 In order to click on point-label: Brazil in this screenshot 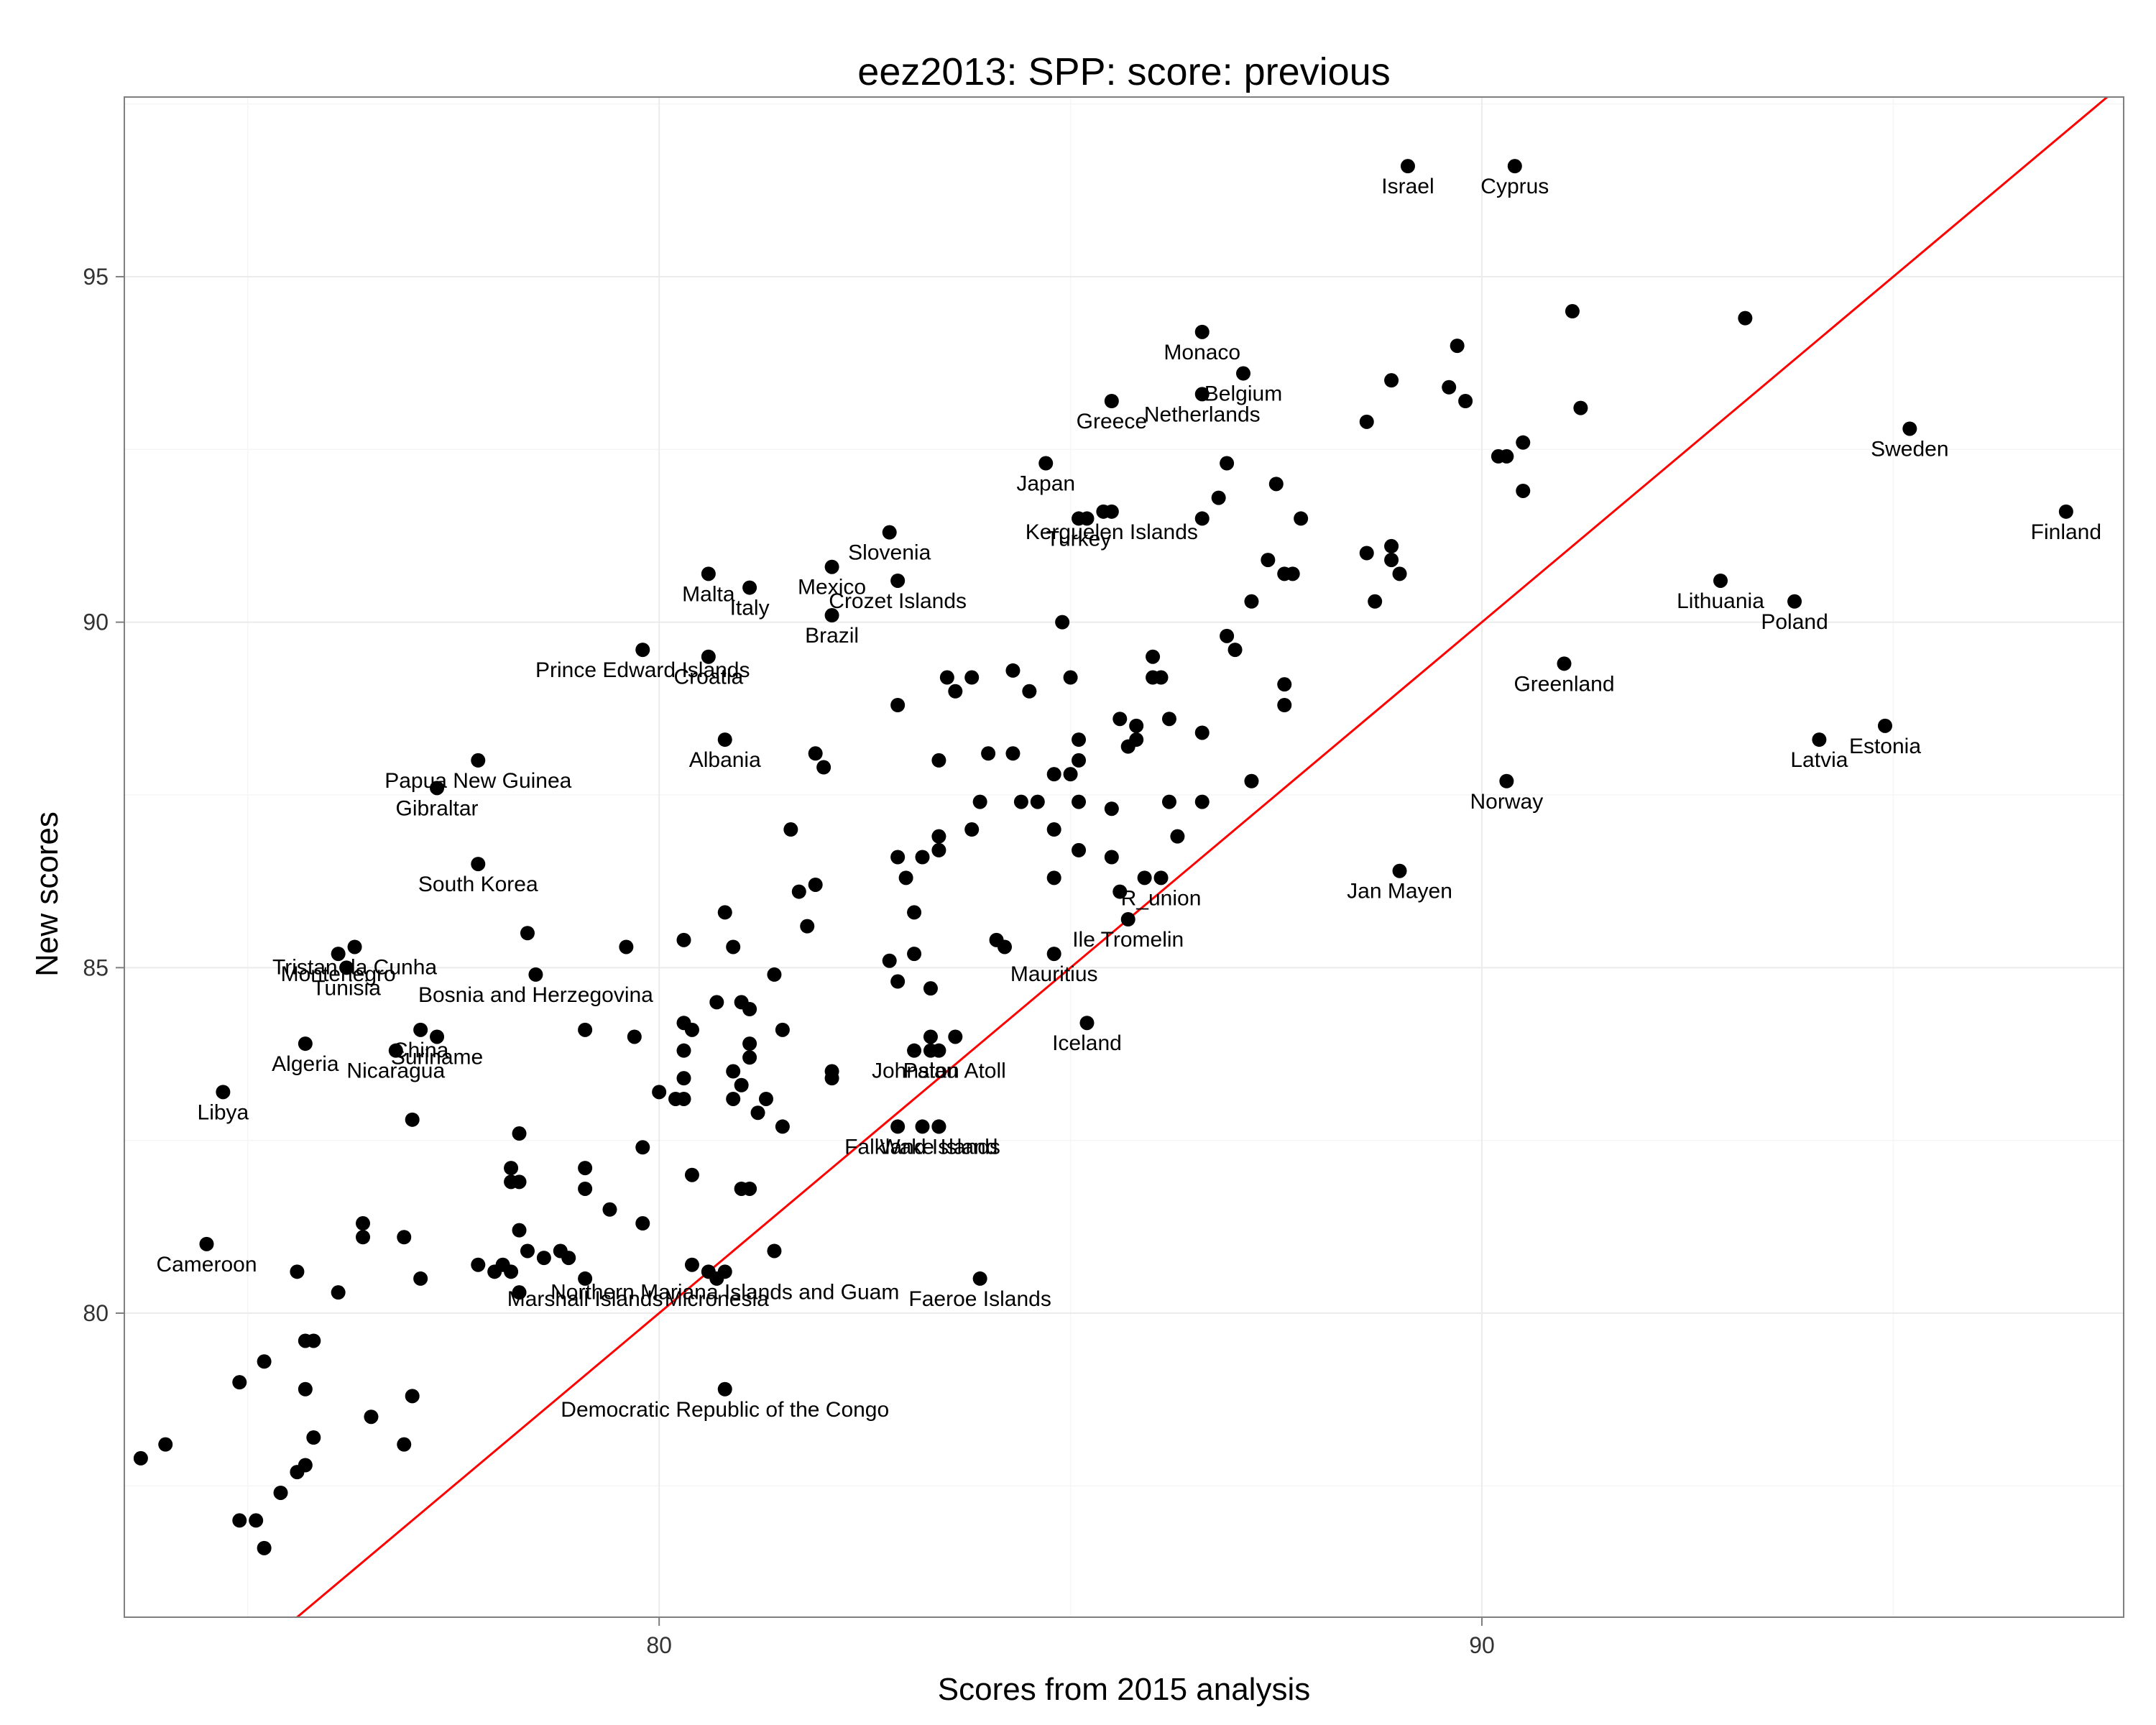, I will do `click(832, 636)`.